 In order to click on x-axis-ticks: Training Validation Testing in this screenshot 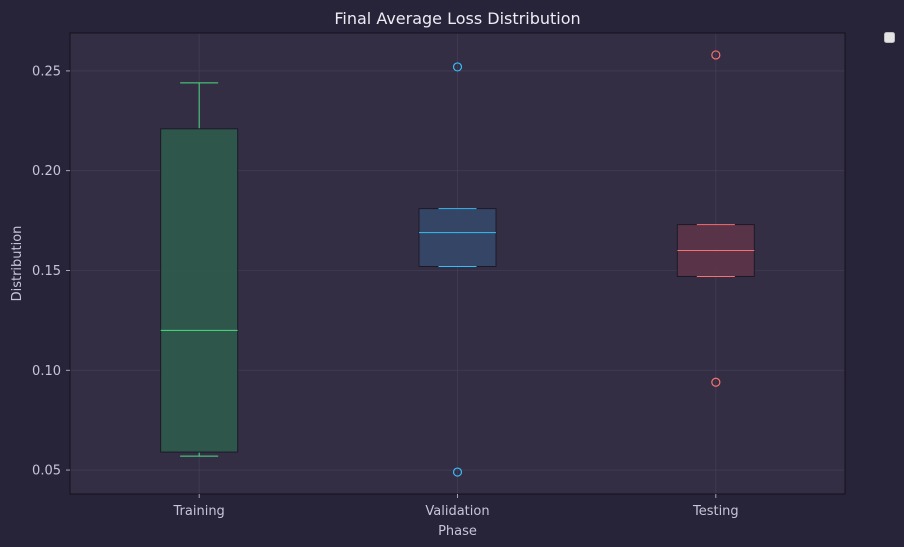, I will do `click(456, 506)`.